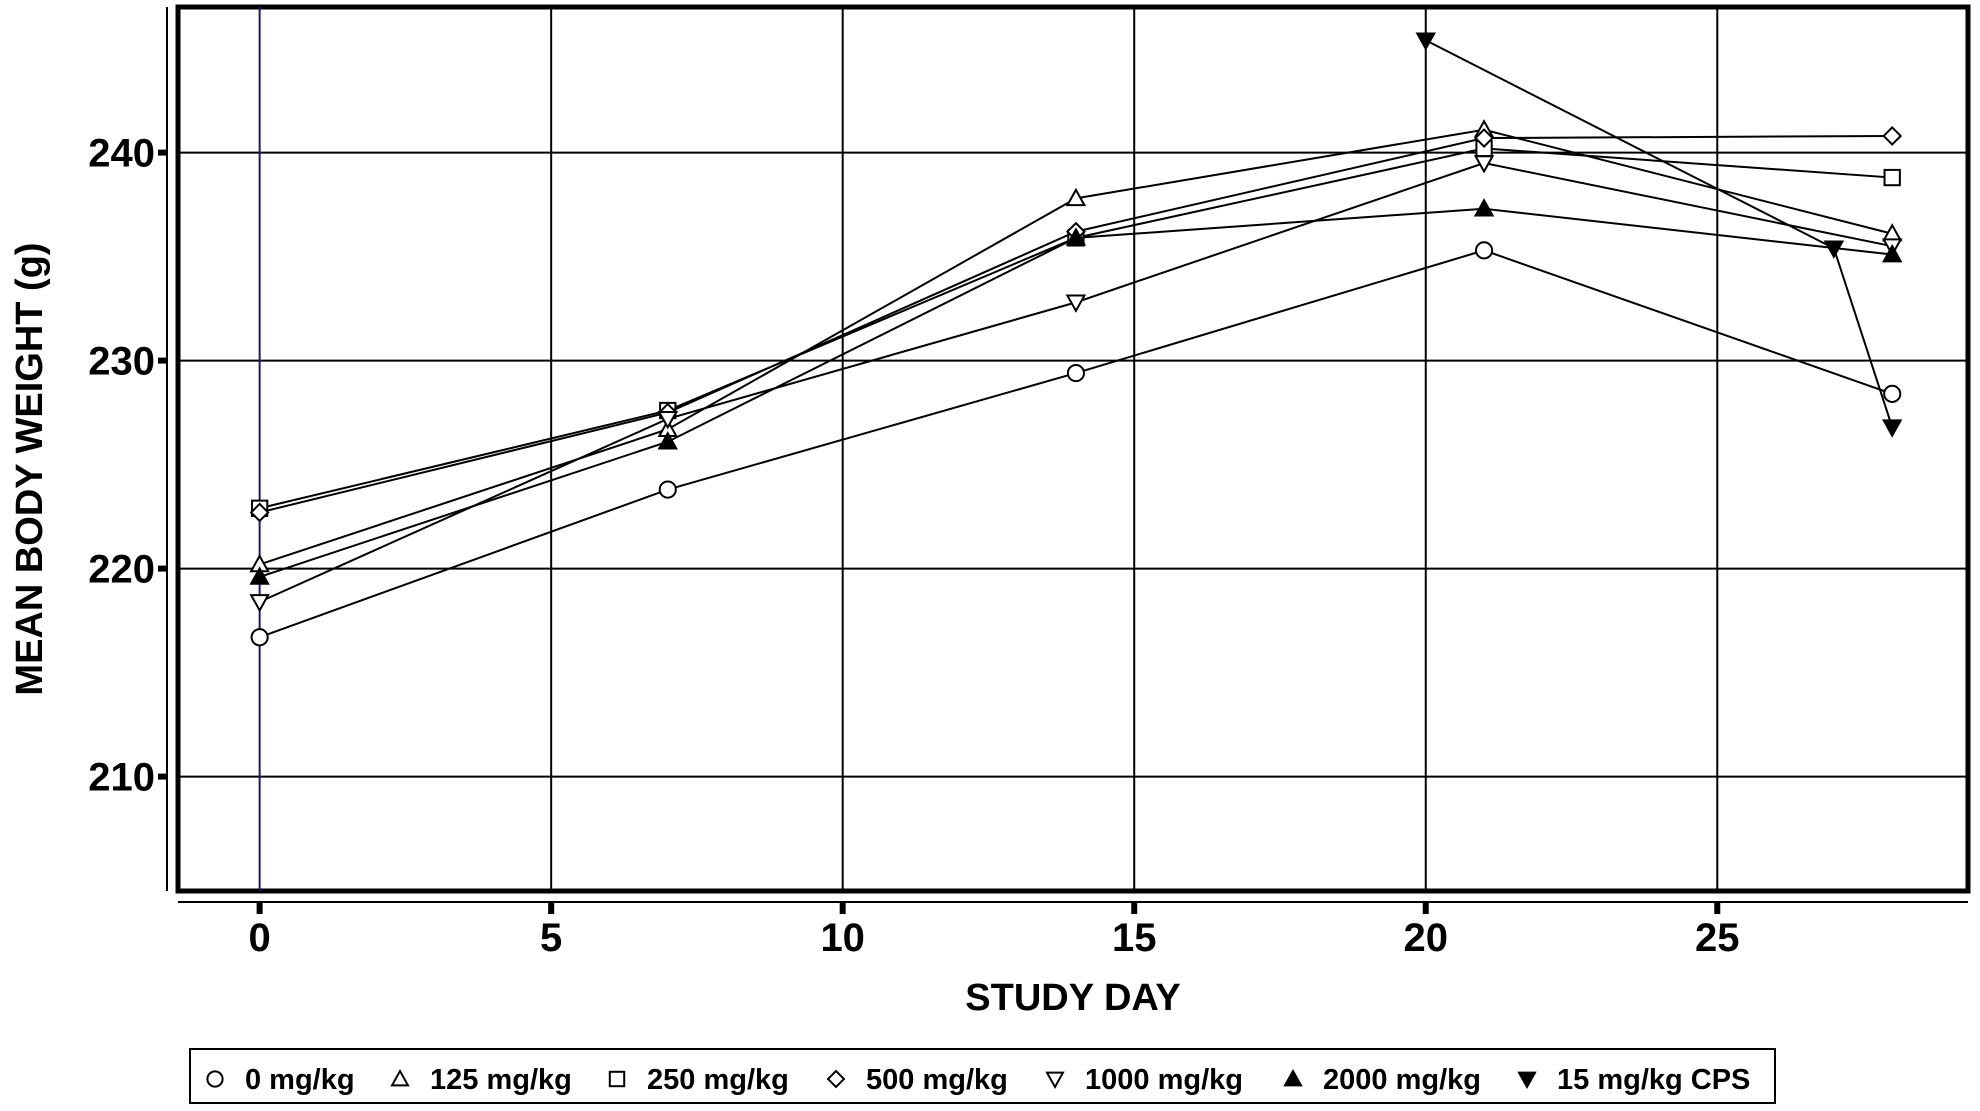 The width and height of the screenshot is (1980, 1111). I want to click on legend-label: 250 mg/kg, so click(718, 1080).